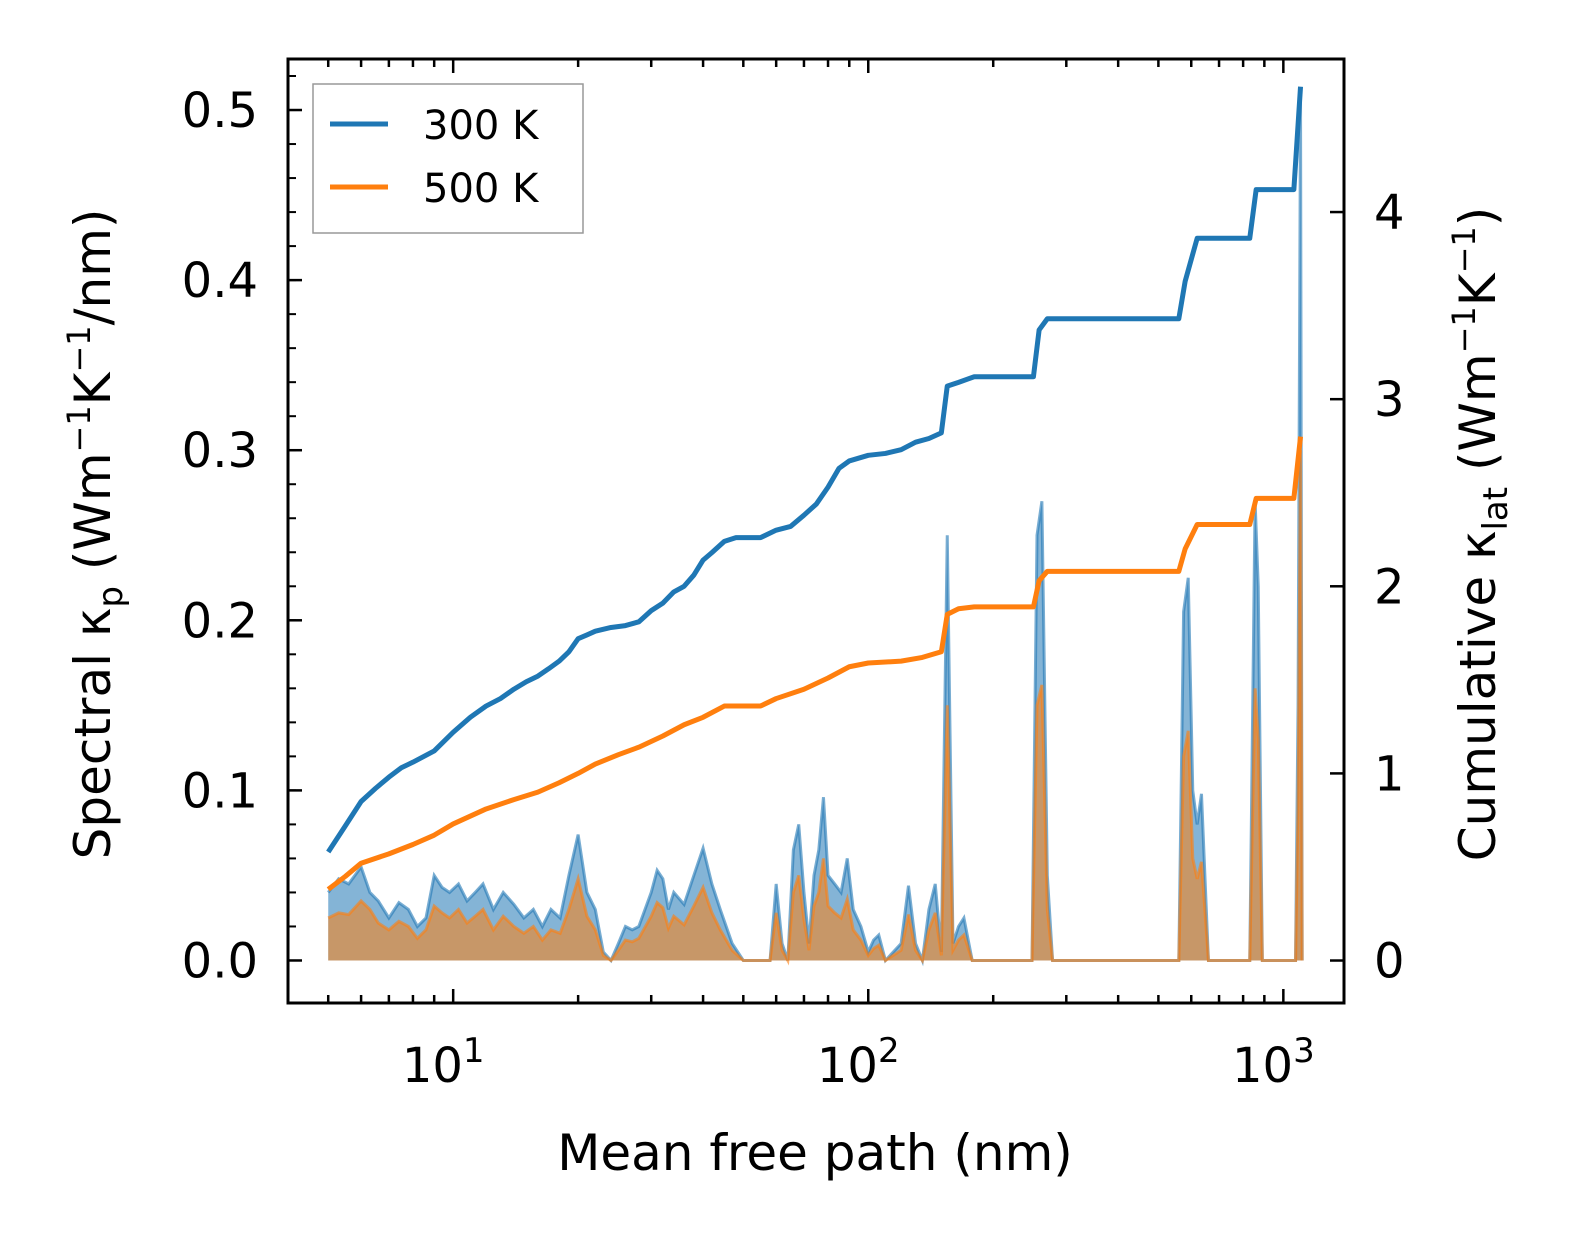 The width and height of the screenshot is (1586, 1254). What do you see at coordinates (1389, 400) in the screenshot?
I see `right-y-tick-label: 3` at bounding box center [1389, 400].